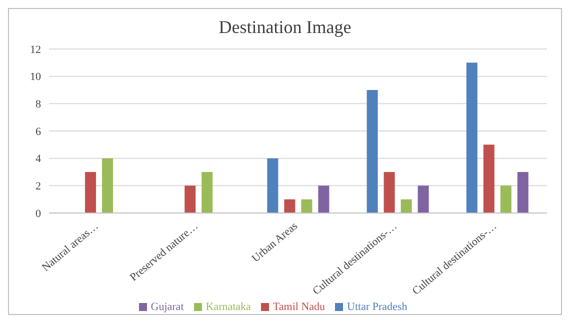  I want to click on y-tick-label: 2, so click(38, 186).